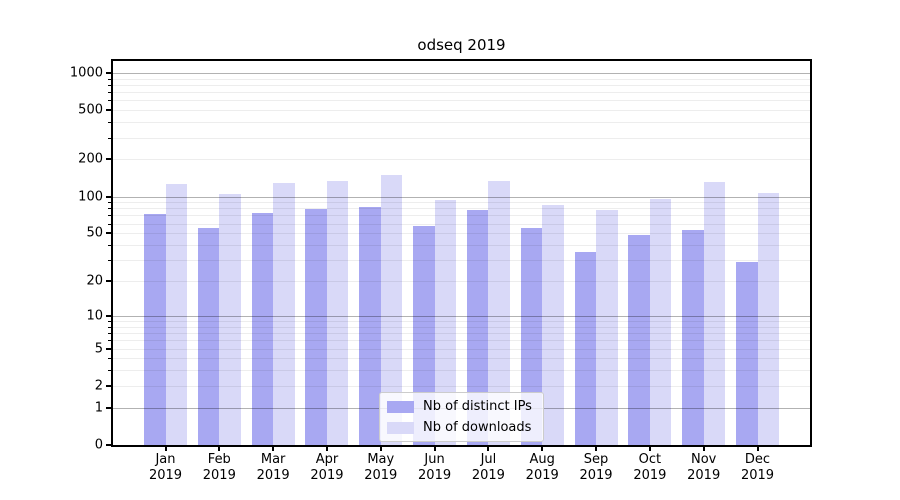  Describe the element at coordinates (219, 449) in the screenshot. I see `x-tick-feb` at that location.